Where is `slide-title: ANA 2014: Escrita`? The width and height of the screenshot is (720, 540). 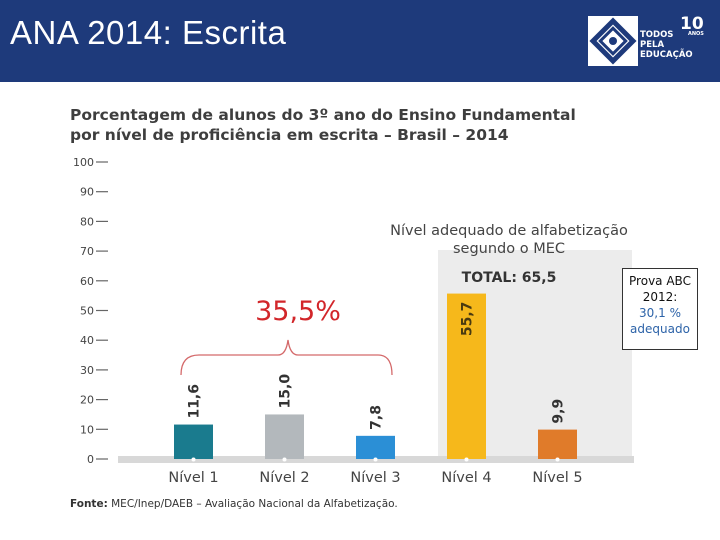
slide-title: ANA 2014: Escrita is located at coordinates (148, 32).